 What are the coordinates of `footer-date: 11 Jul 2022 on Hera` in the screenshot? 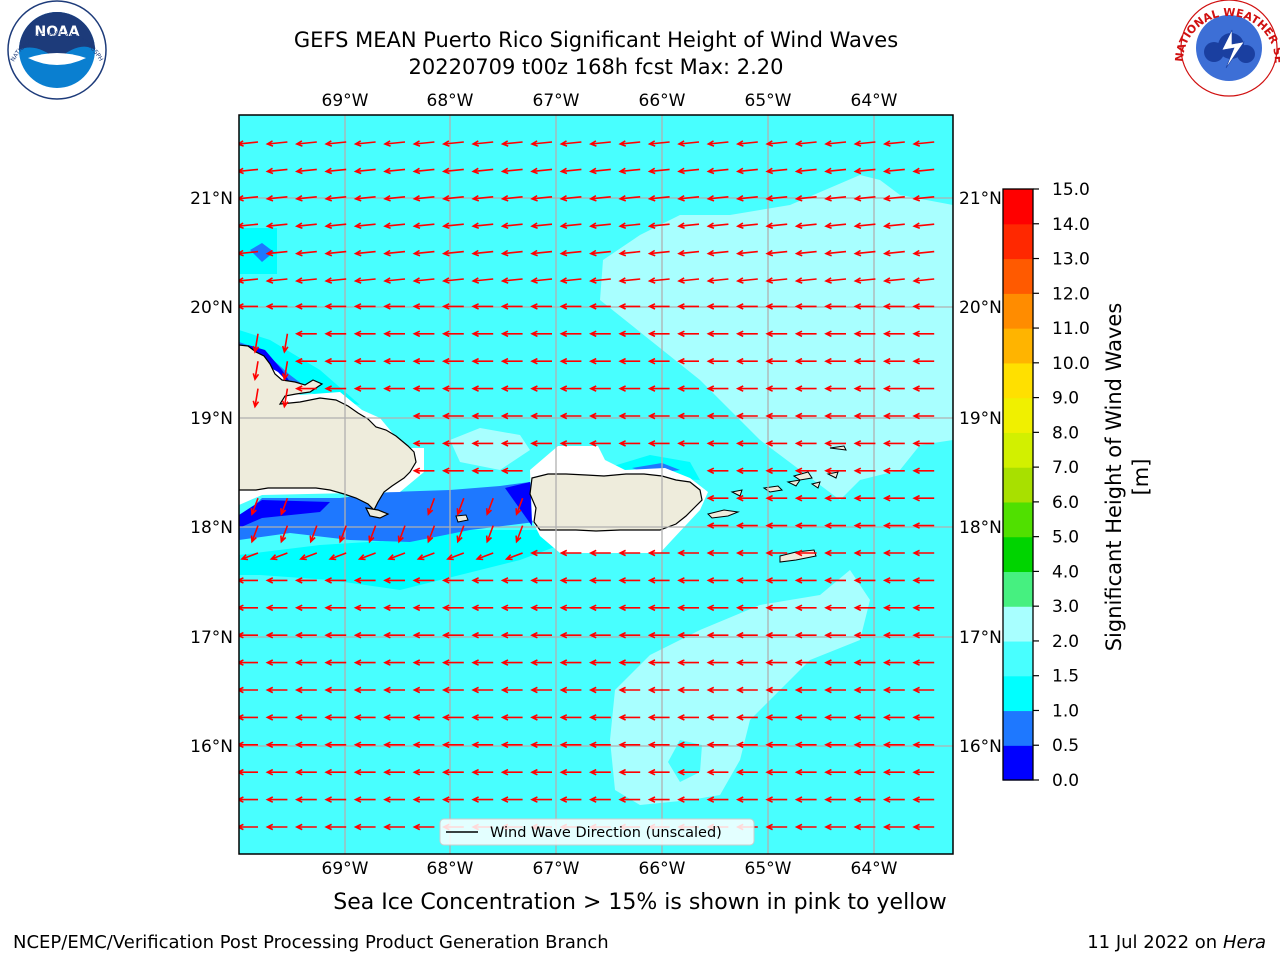 It's located at (1176, 942).